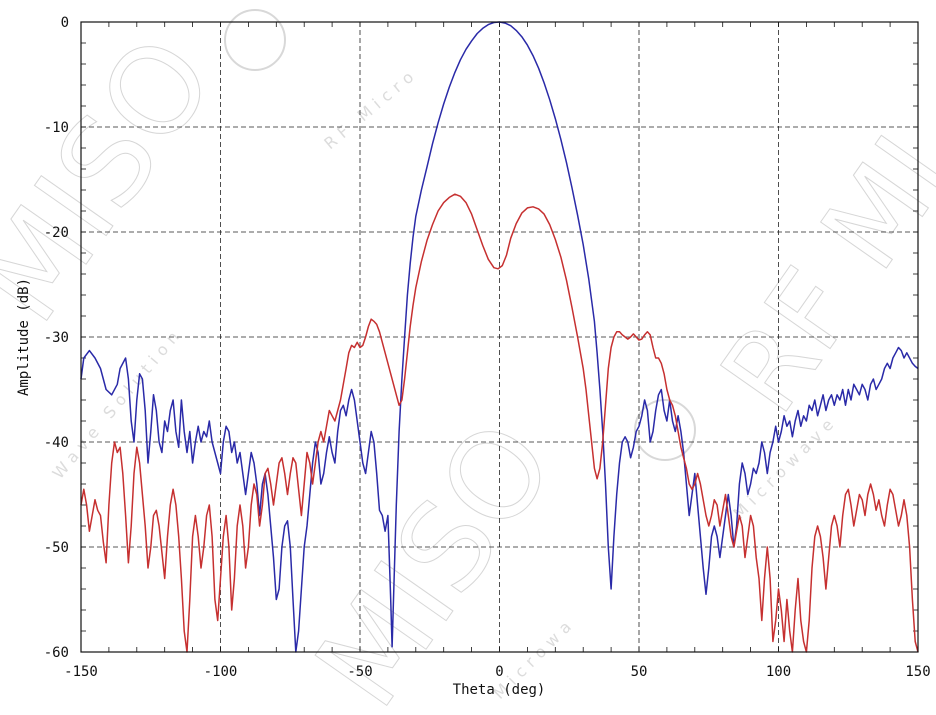  I want to click on x-tick-label: 50, so click(639, 672).